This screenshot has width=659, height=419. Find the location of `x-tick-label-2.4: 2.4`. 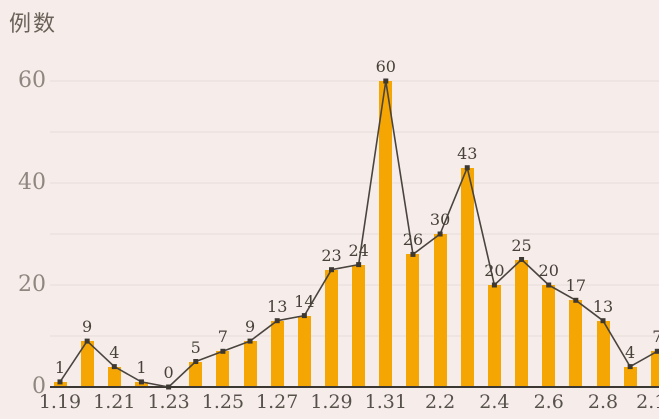

x-tick-label-2.4: 2.4 is located at coordinates (494, 402).